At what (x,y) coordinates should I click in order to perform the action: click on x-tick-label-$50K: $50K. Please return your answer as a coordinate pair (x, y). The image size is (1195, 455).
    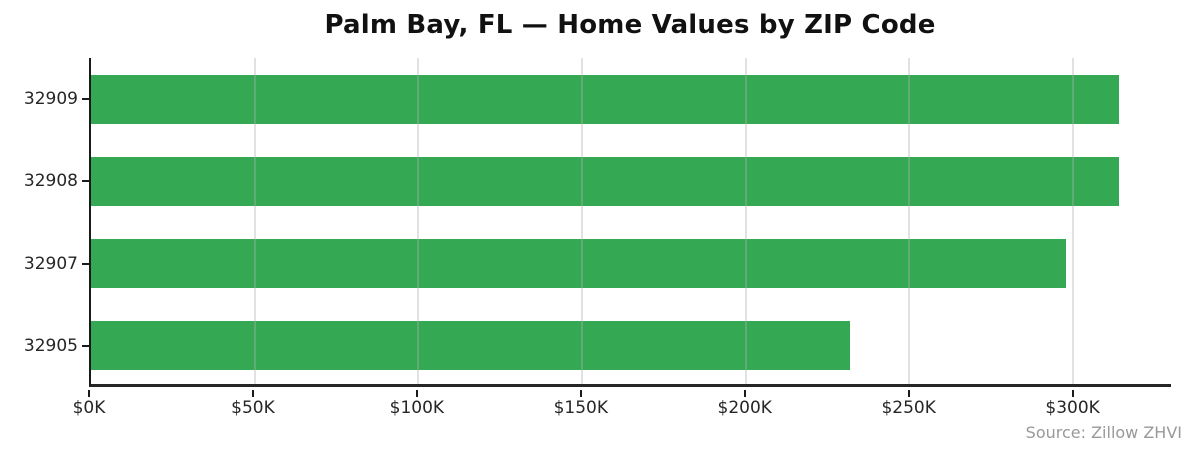
    Looking at the image, I should click on (253, 408).